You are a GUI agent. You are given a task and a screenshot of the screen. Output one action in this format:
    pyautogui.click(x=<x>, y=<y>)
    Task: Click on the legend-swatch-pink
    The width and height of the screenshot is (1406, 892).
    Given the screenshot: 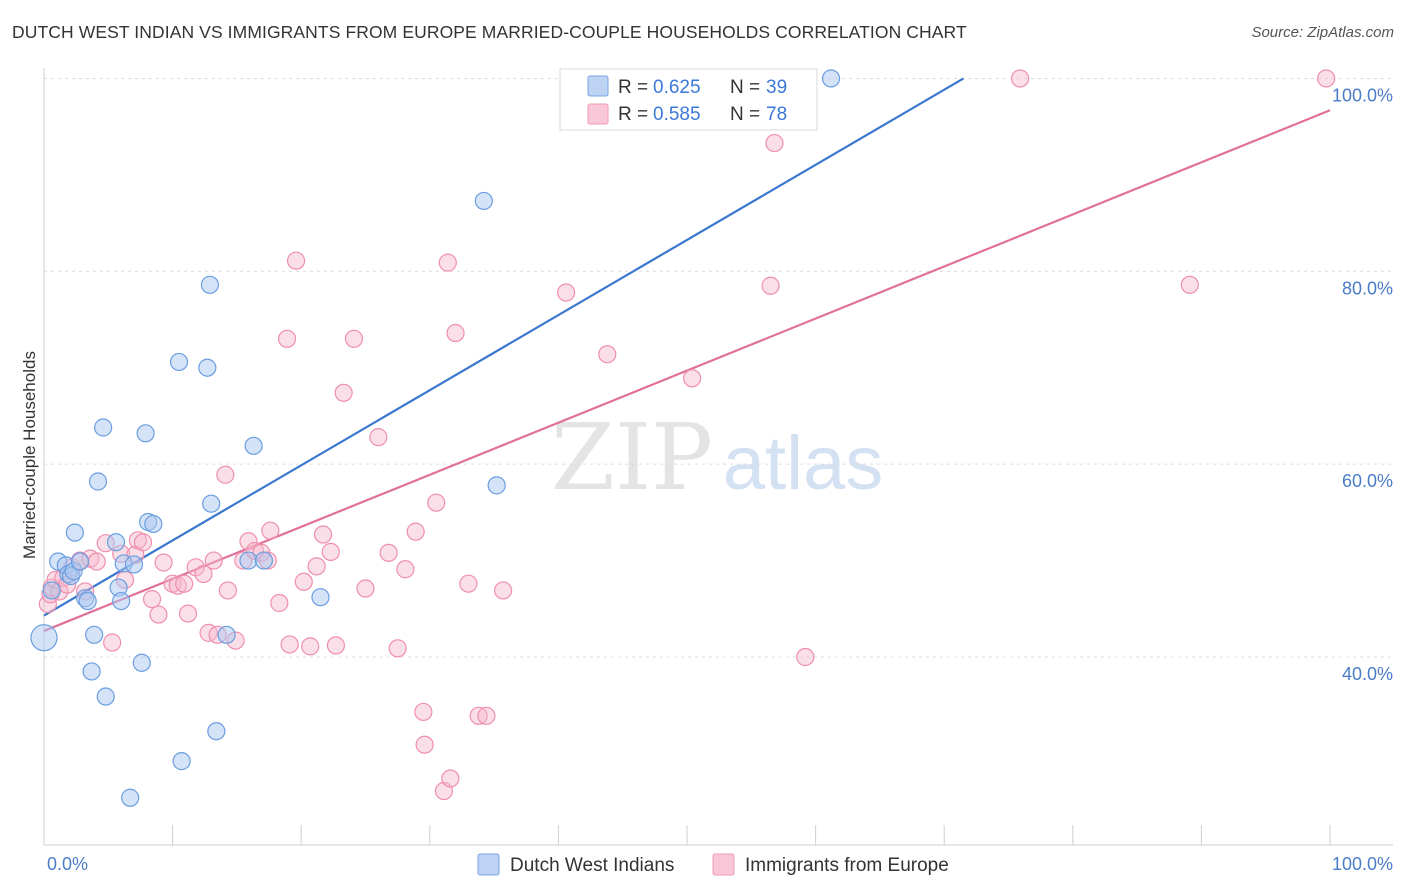 What is the action you would take?
    pyautogui.click(x=598, y=114)
    